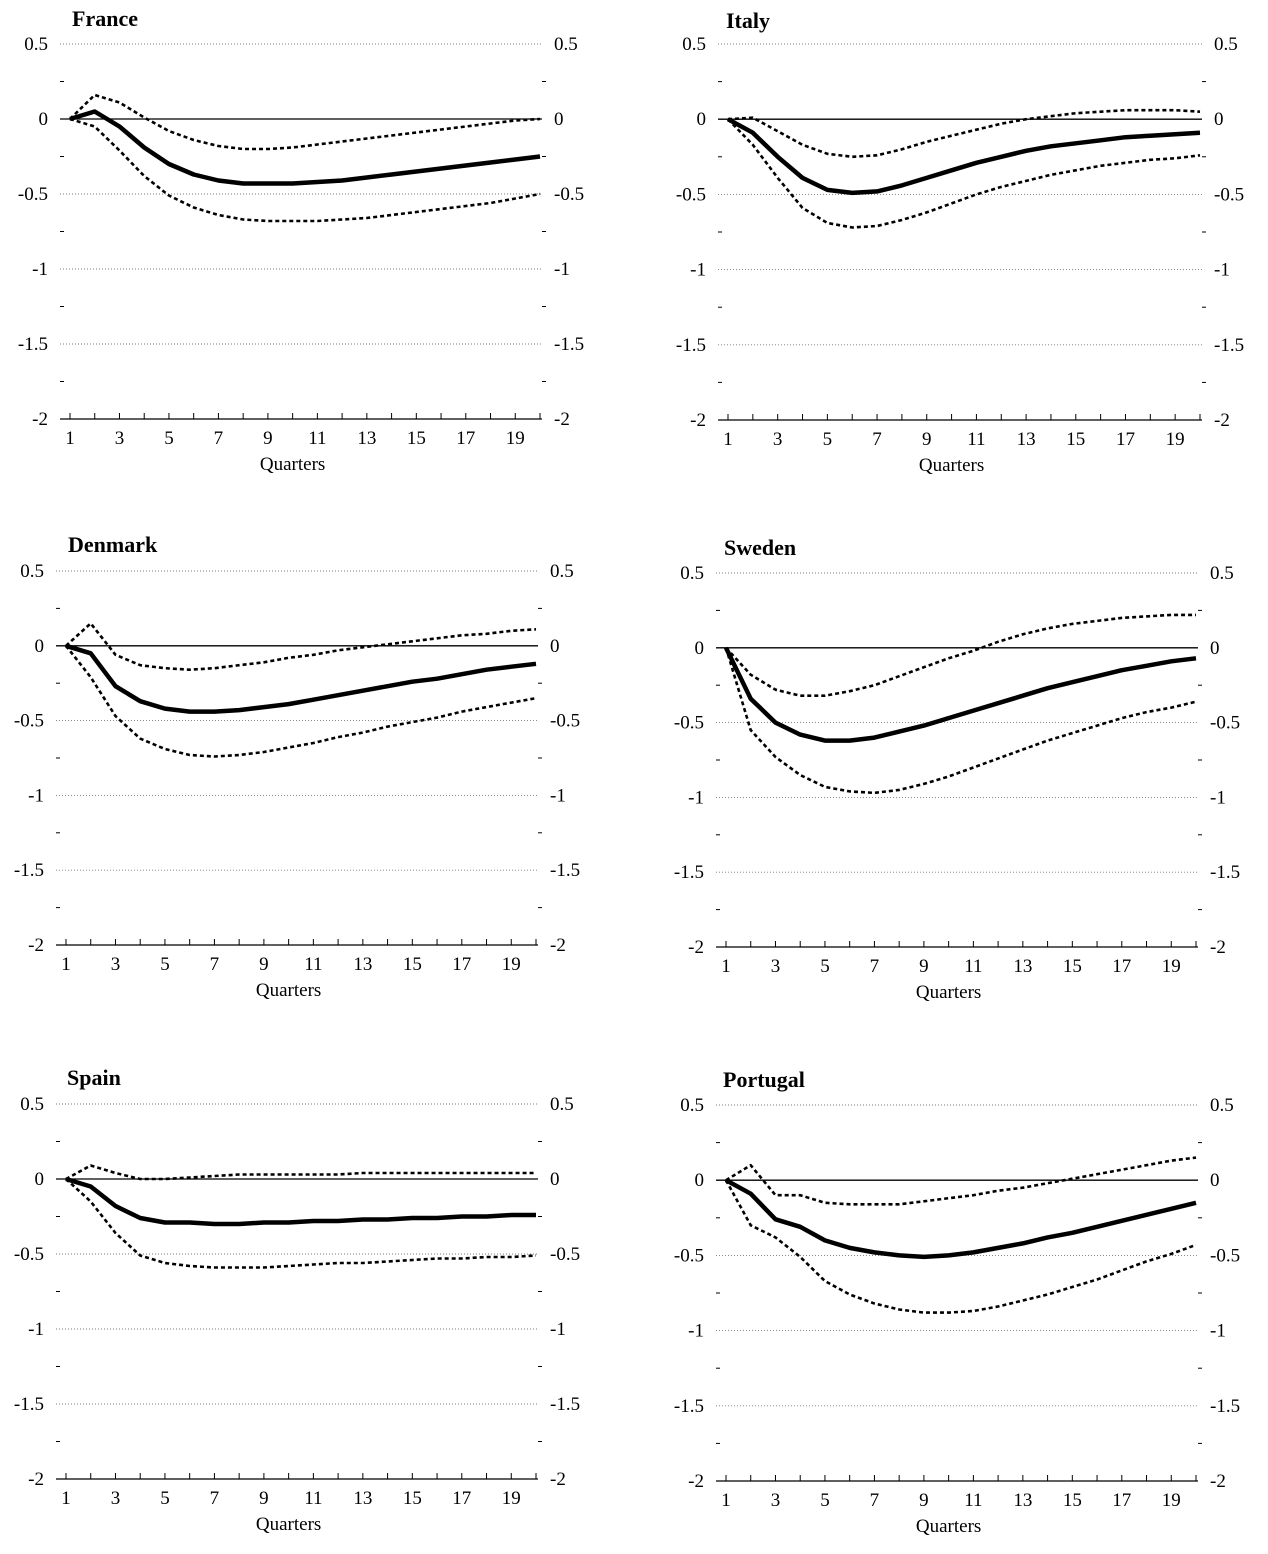  What do you see at coordinates (105, 18) in the screenshot?
I see `panel-title: France` at bounding box center [105, 18].